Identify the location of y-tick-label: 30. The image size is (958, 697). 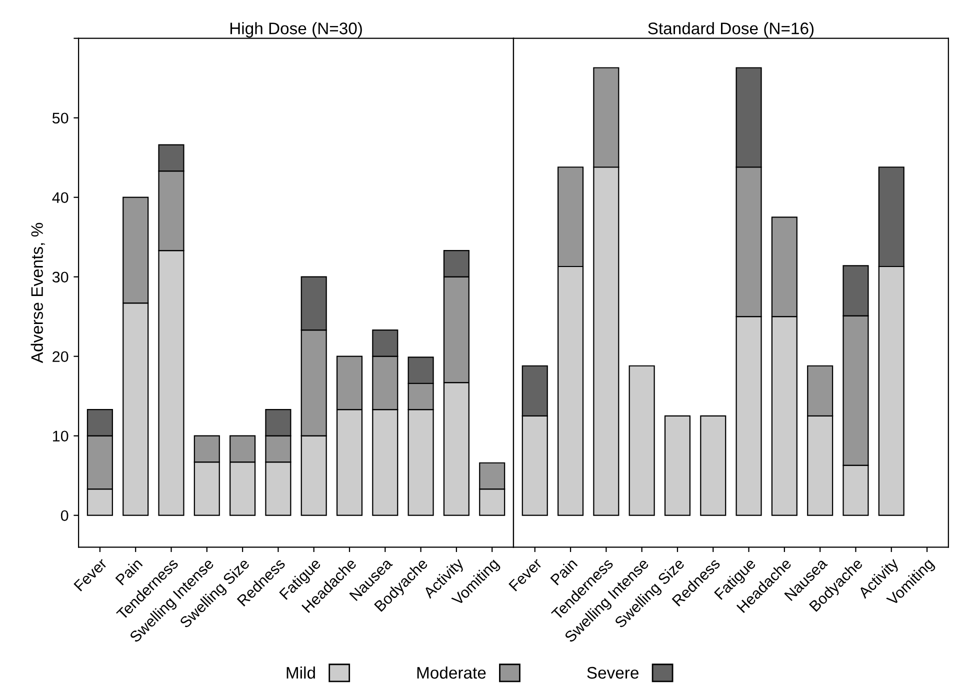
(60, 277).